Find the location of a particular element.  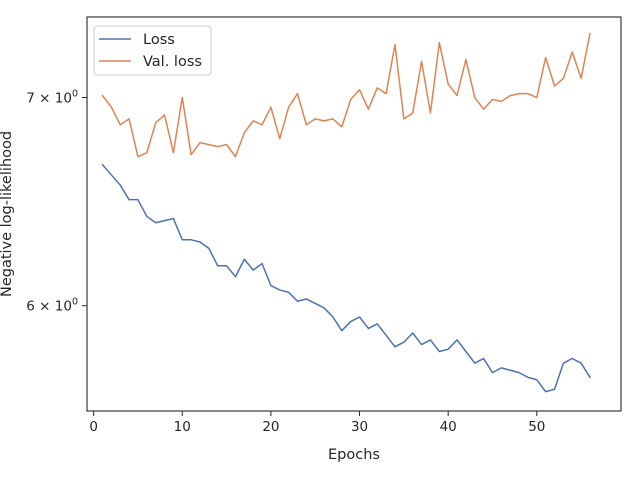

legend: Loss Val. loss is located at coordinates (152, 50).